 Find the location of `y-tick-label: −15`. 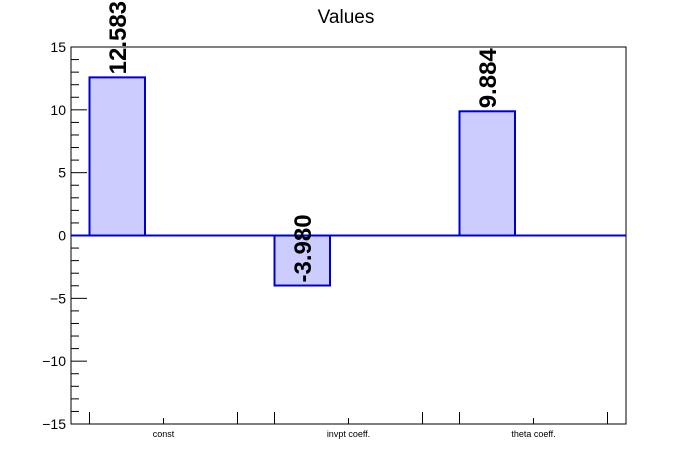

y-tick-label: −15 is located at coordinates (54, 424).